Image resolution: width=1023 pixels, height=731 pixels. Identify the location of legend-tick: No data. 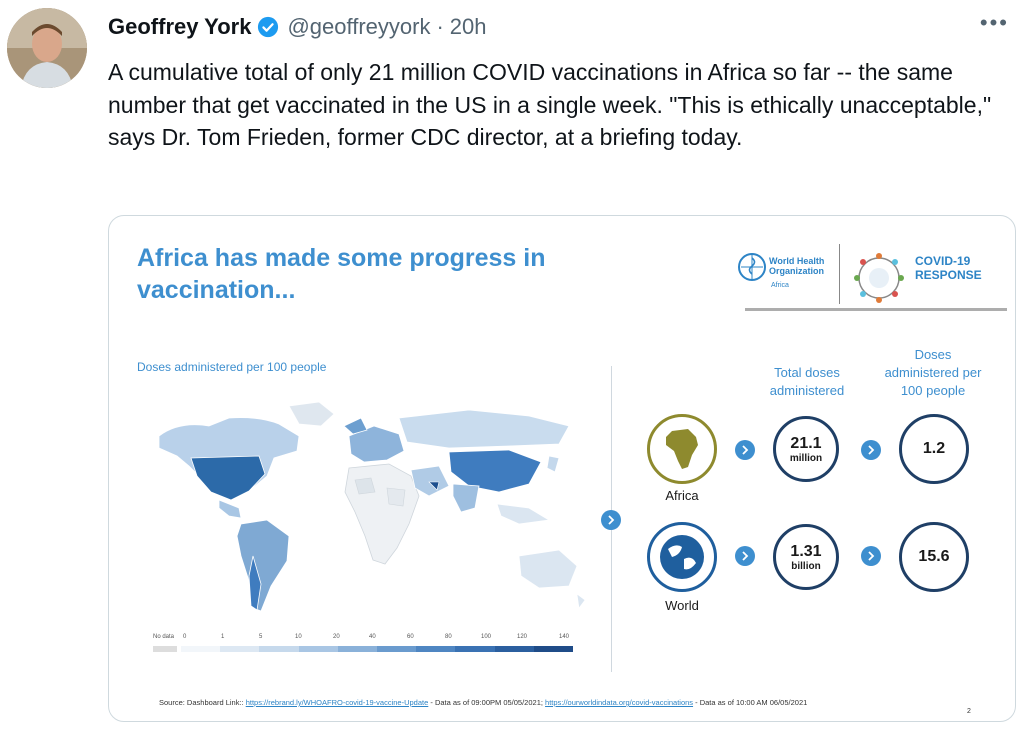
(164, 637).